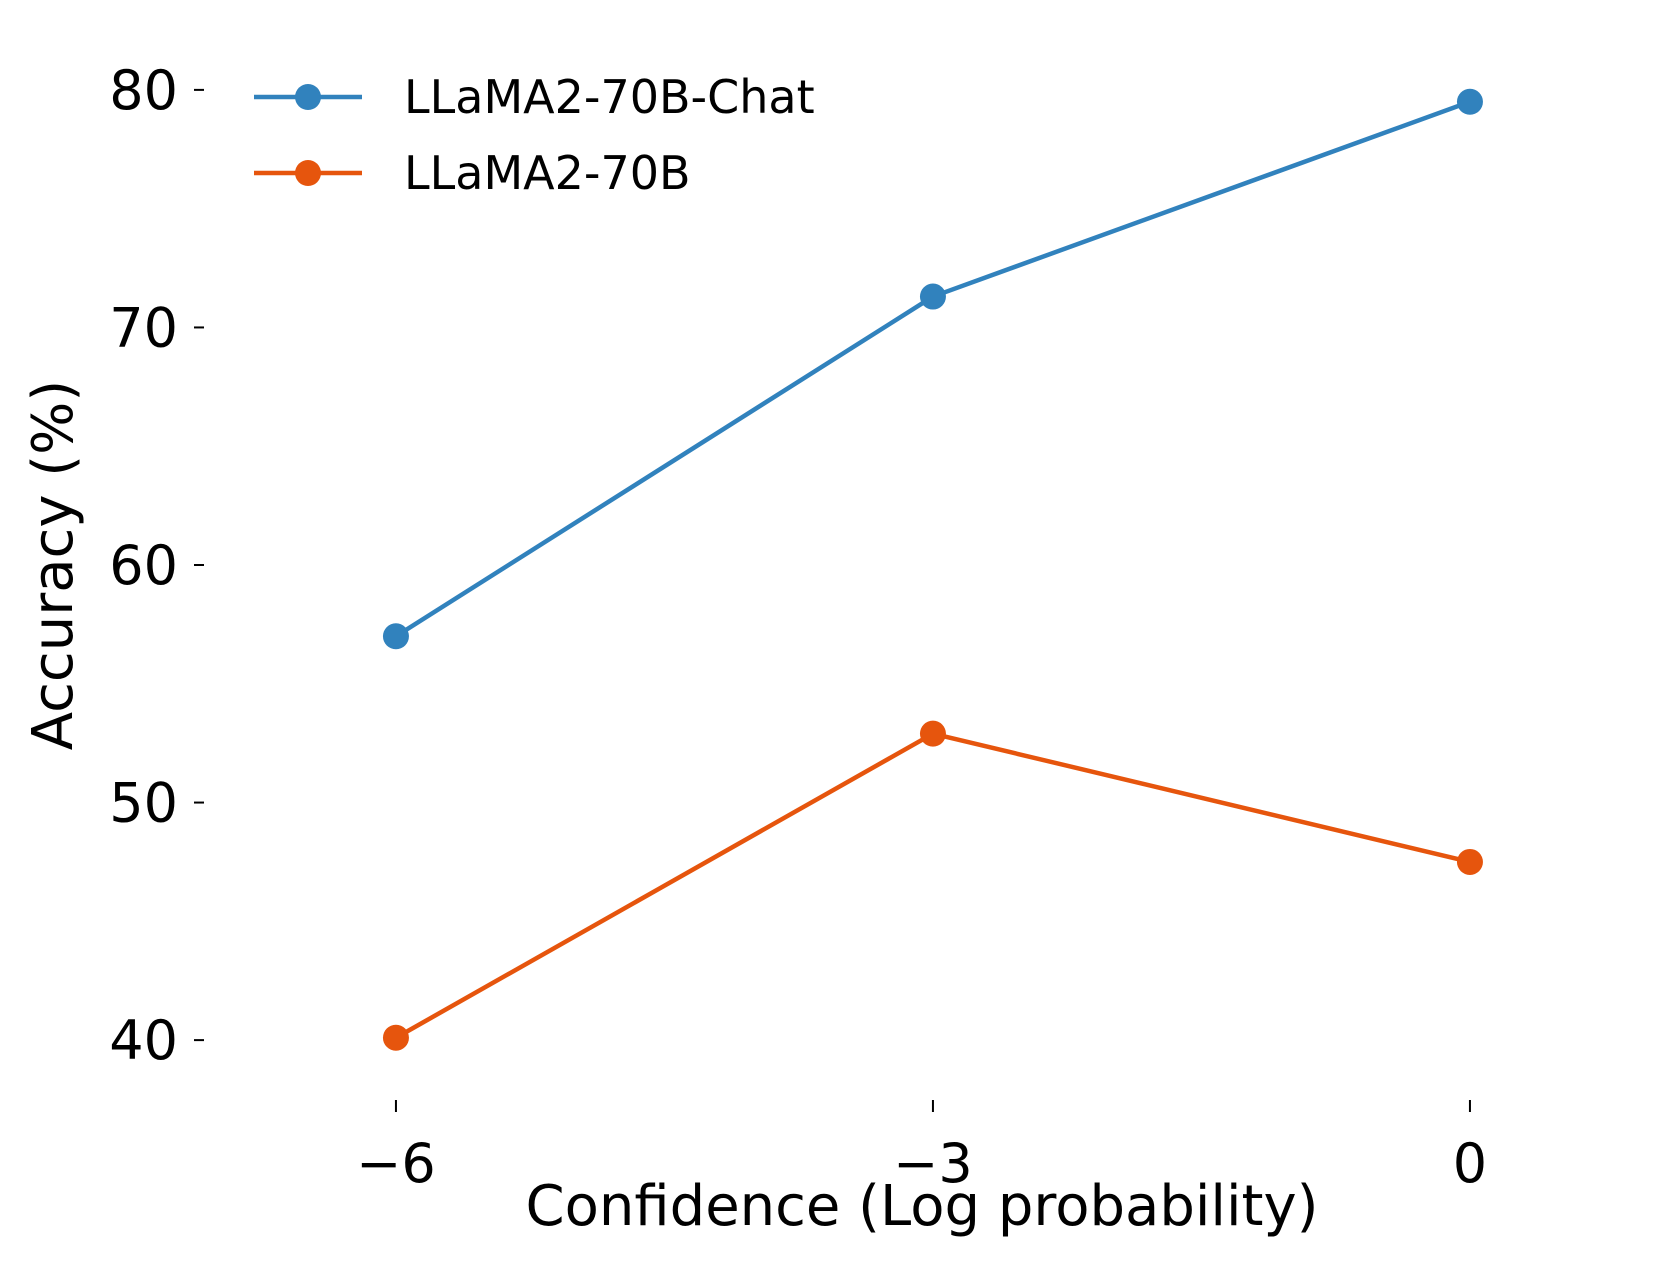 The width and height of the screenshot is (1661, 1280). I want to click on x-axis-label: Confidence (Log probability), so click(922, 1206).